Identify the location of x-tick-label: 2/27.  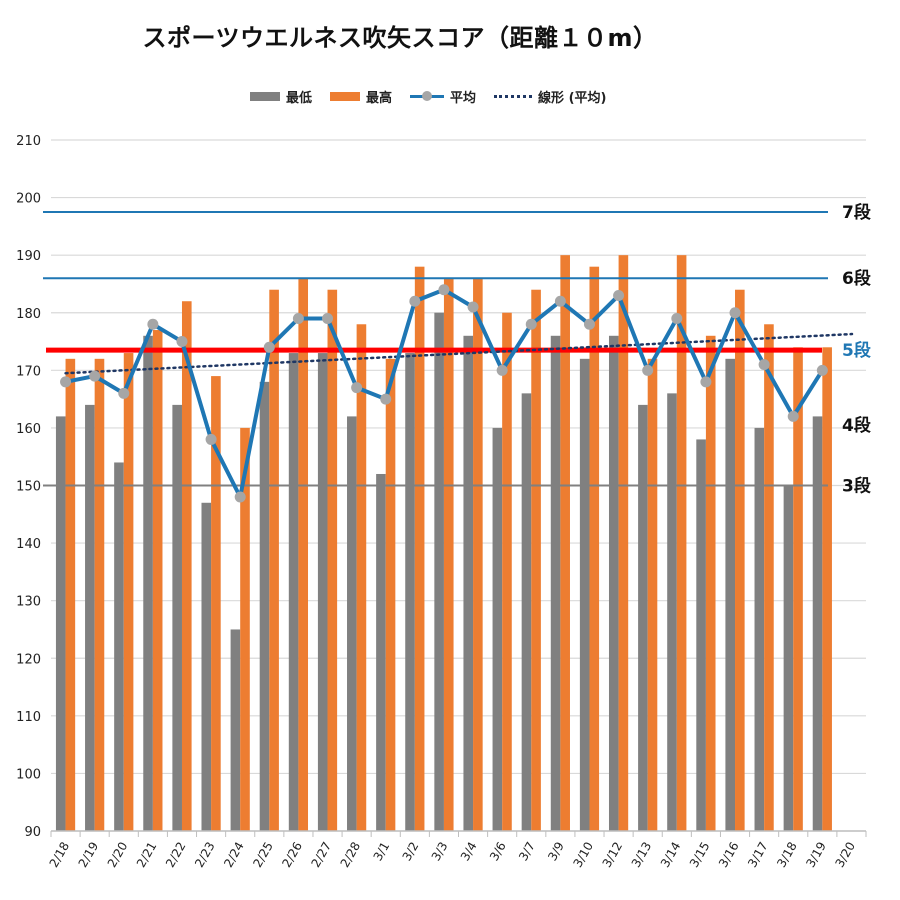
(322, 855).